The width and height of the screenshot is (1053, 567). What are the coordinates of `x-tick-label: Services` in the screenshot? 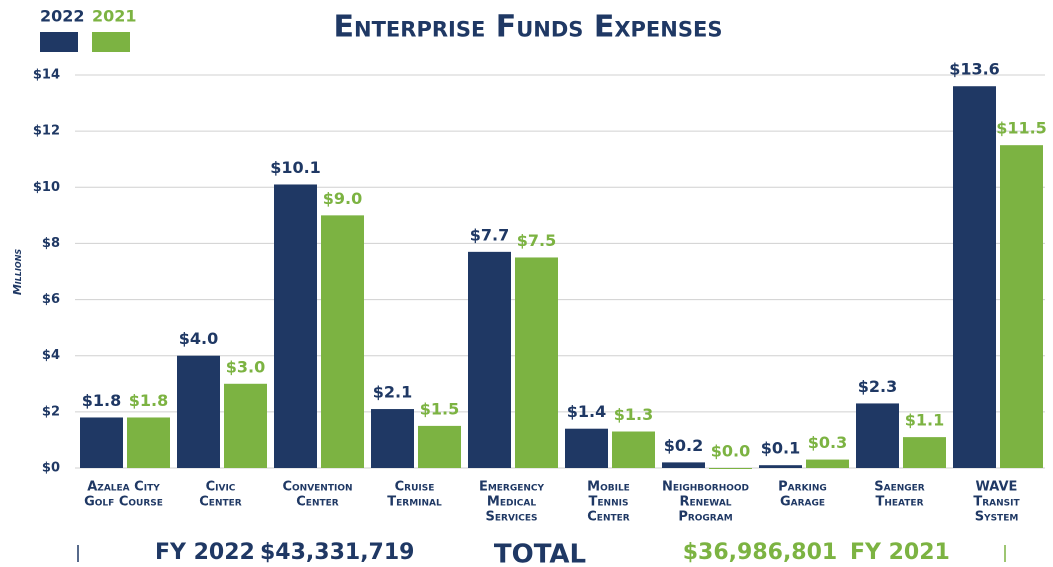 It's located at (512, 517).